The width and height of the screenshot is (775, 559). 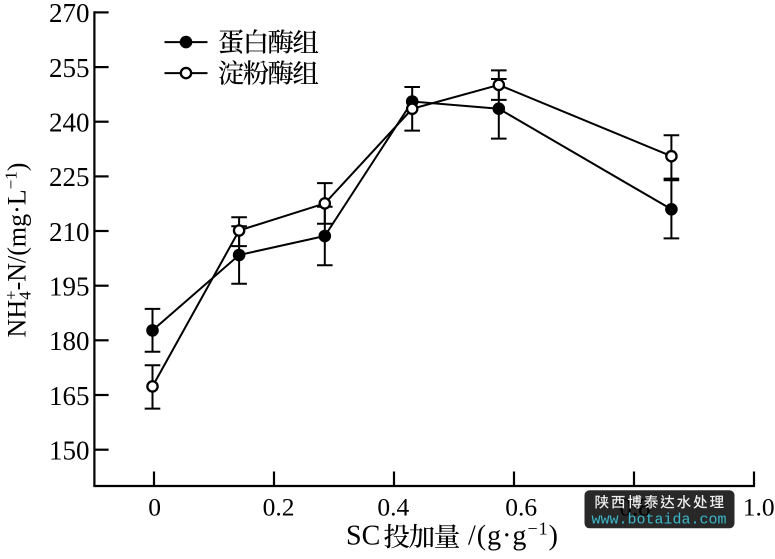 I want to click on svg-text: 180, so click(x=69, y=341).